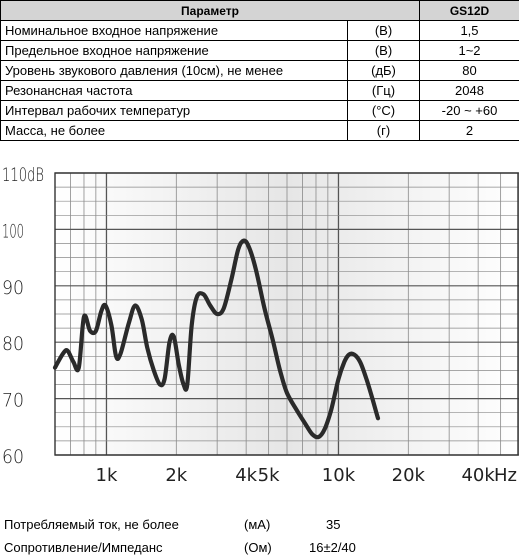 The height and width of the screenshot is (556, 519). Describe the element at coordinates (91, 524) in the screenshot. I see `current-label: Потребляемый ток, не более` at that location.